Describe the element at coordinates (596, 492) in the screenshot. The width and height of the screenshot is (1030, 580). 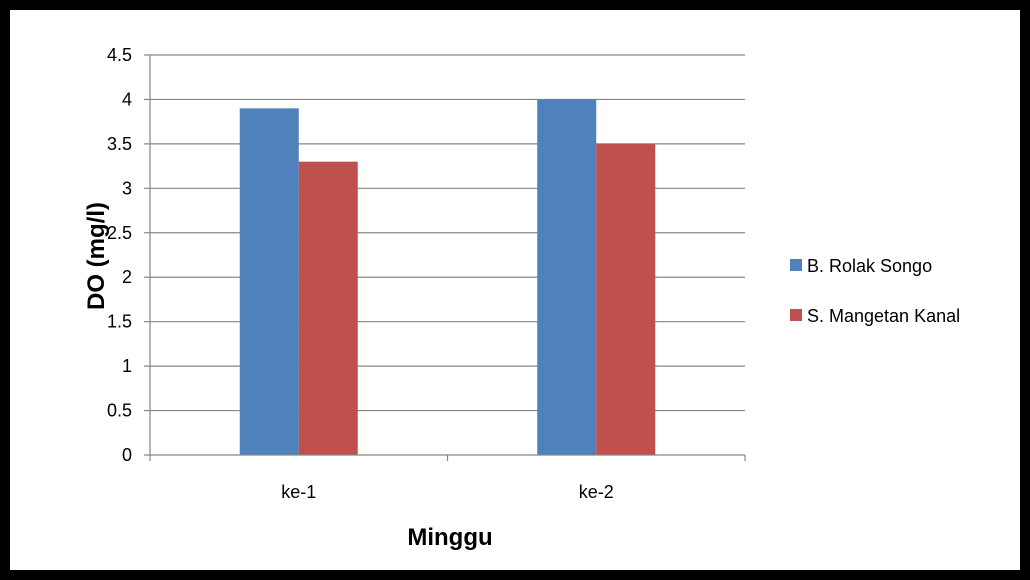
I see `x-tick-label: ke-2` at that location.